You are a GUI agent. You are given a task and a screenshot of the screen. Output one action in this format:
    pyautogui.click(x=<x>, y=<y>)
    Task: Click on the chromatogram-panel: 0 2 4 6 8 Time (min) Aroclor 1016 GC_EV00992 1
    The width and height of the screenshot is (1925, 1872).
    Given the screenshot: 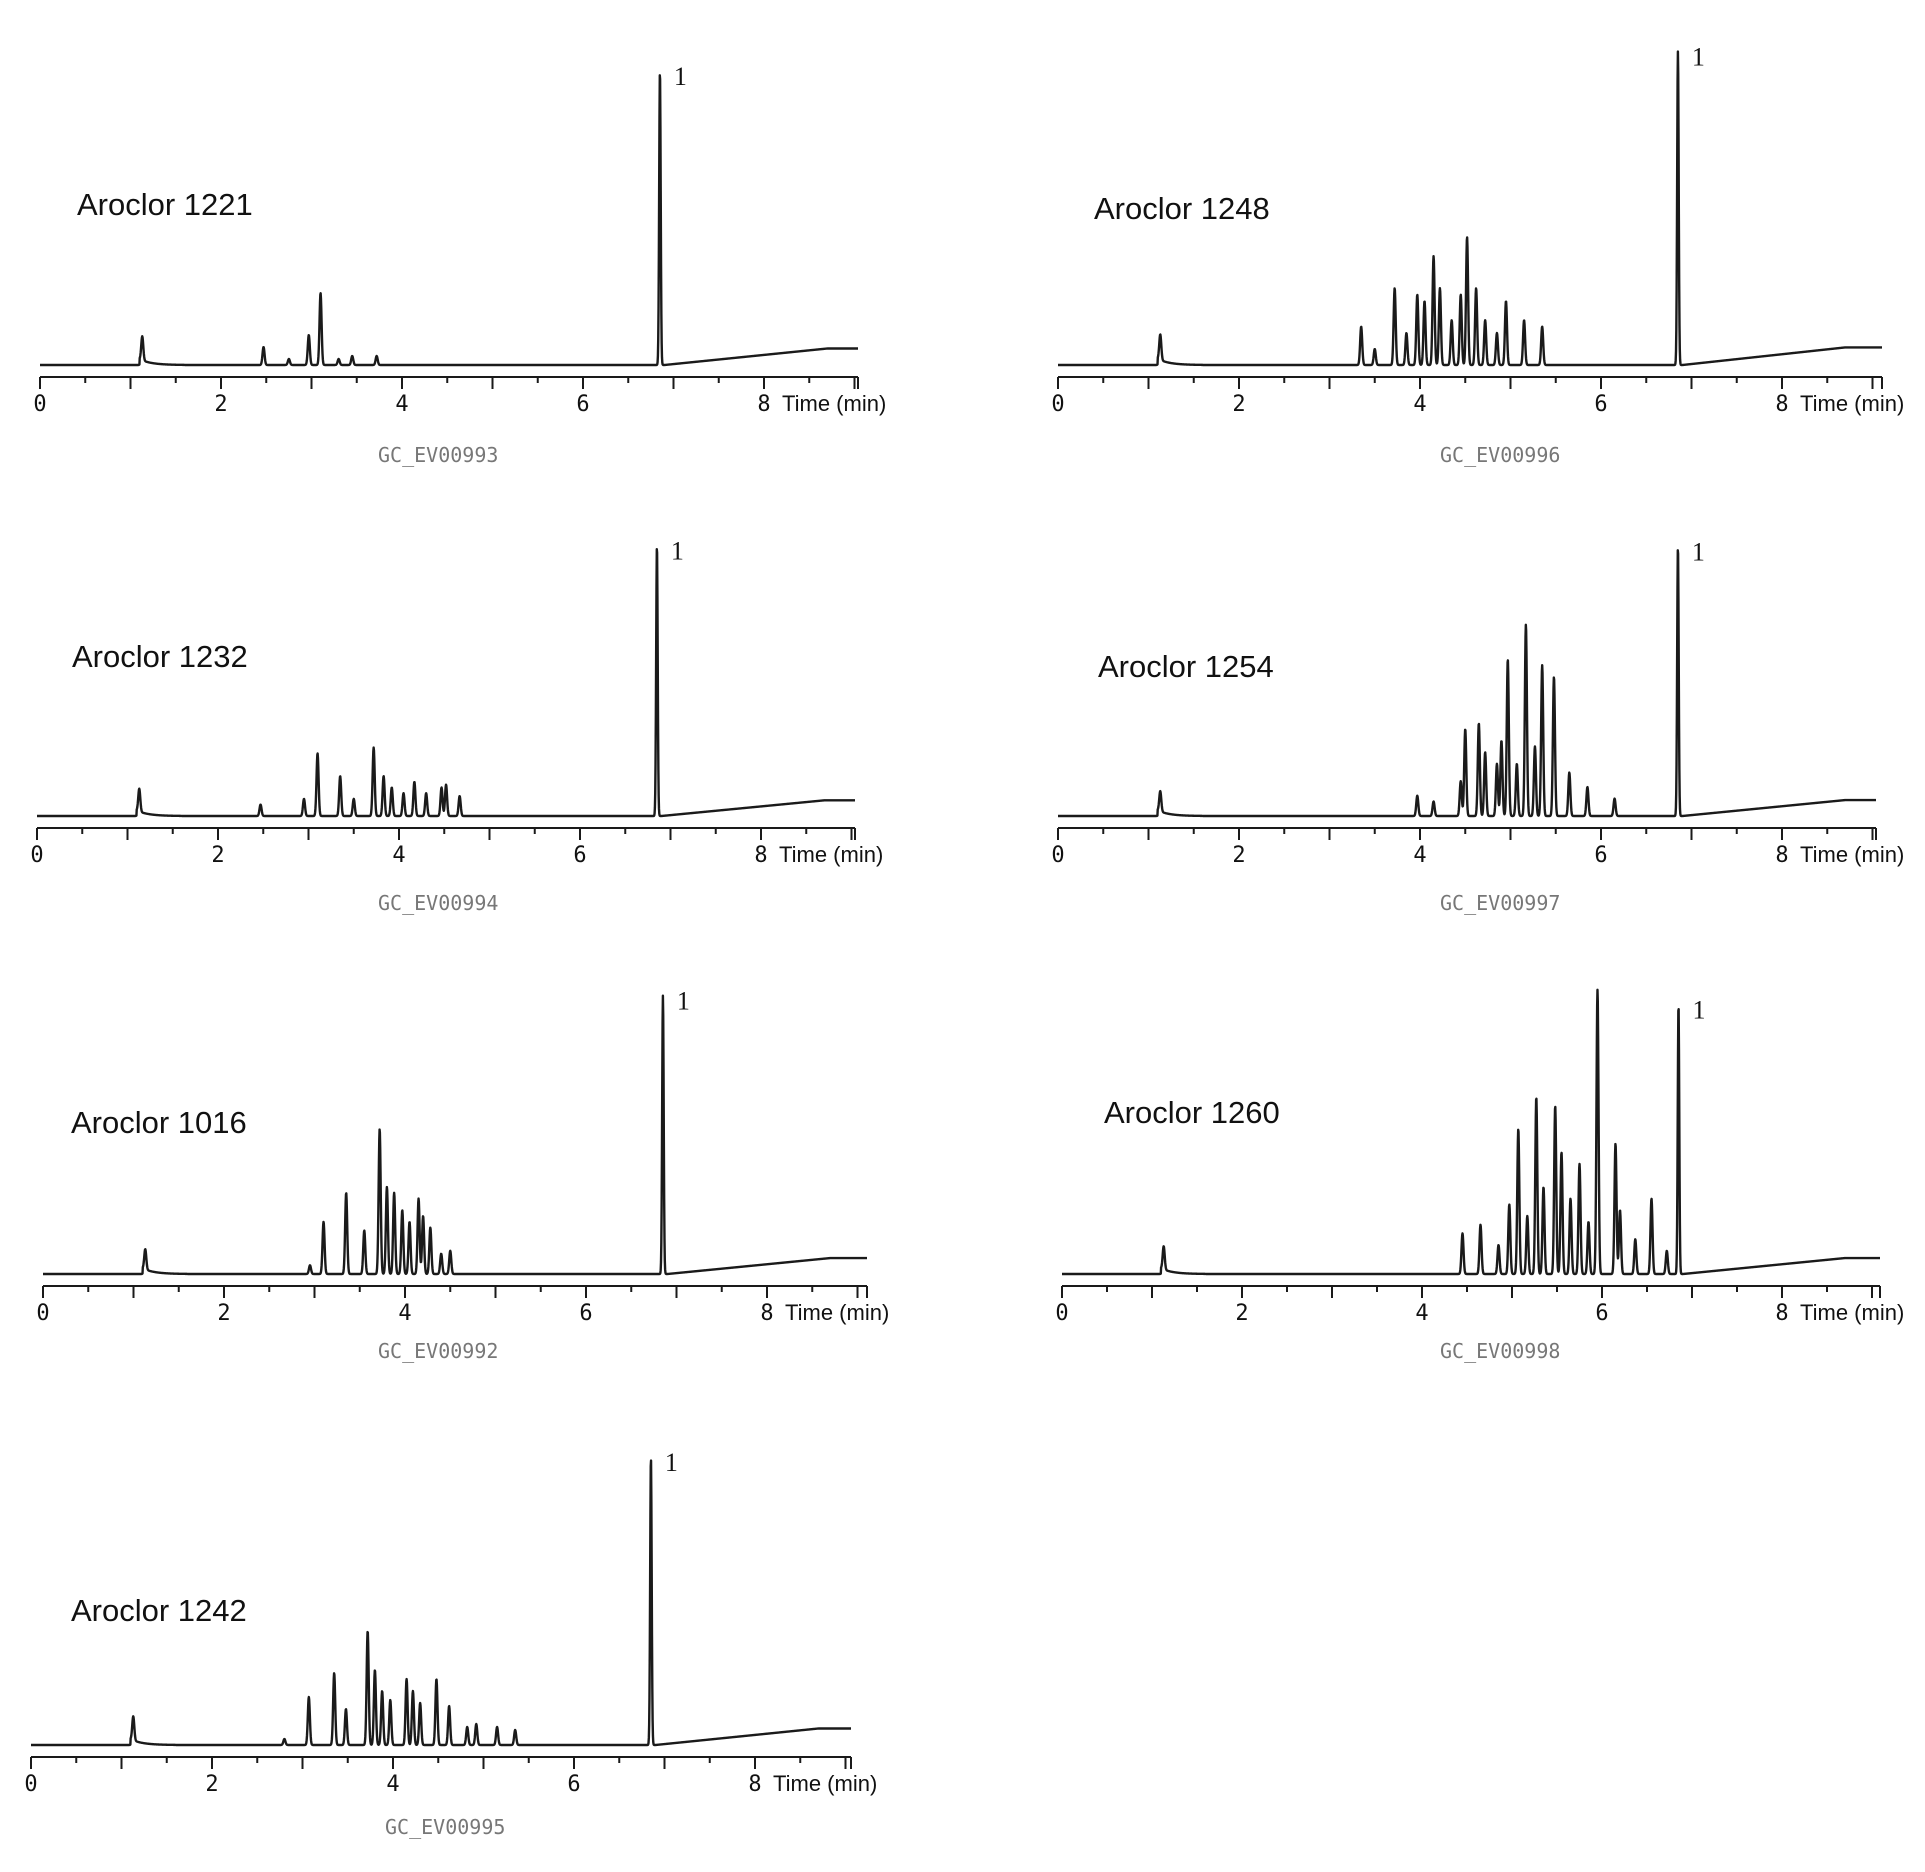 What is the action you would take?
    pyautogui.click(x=462, y=1175)
    